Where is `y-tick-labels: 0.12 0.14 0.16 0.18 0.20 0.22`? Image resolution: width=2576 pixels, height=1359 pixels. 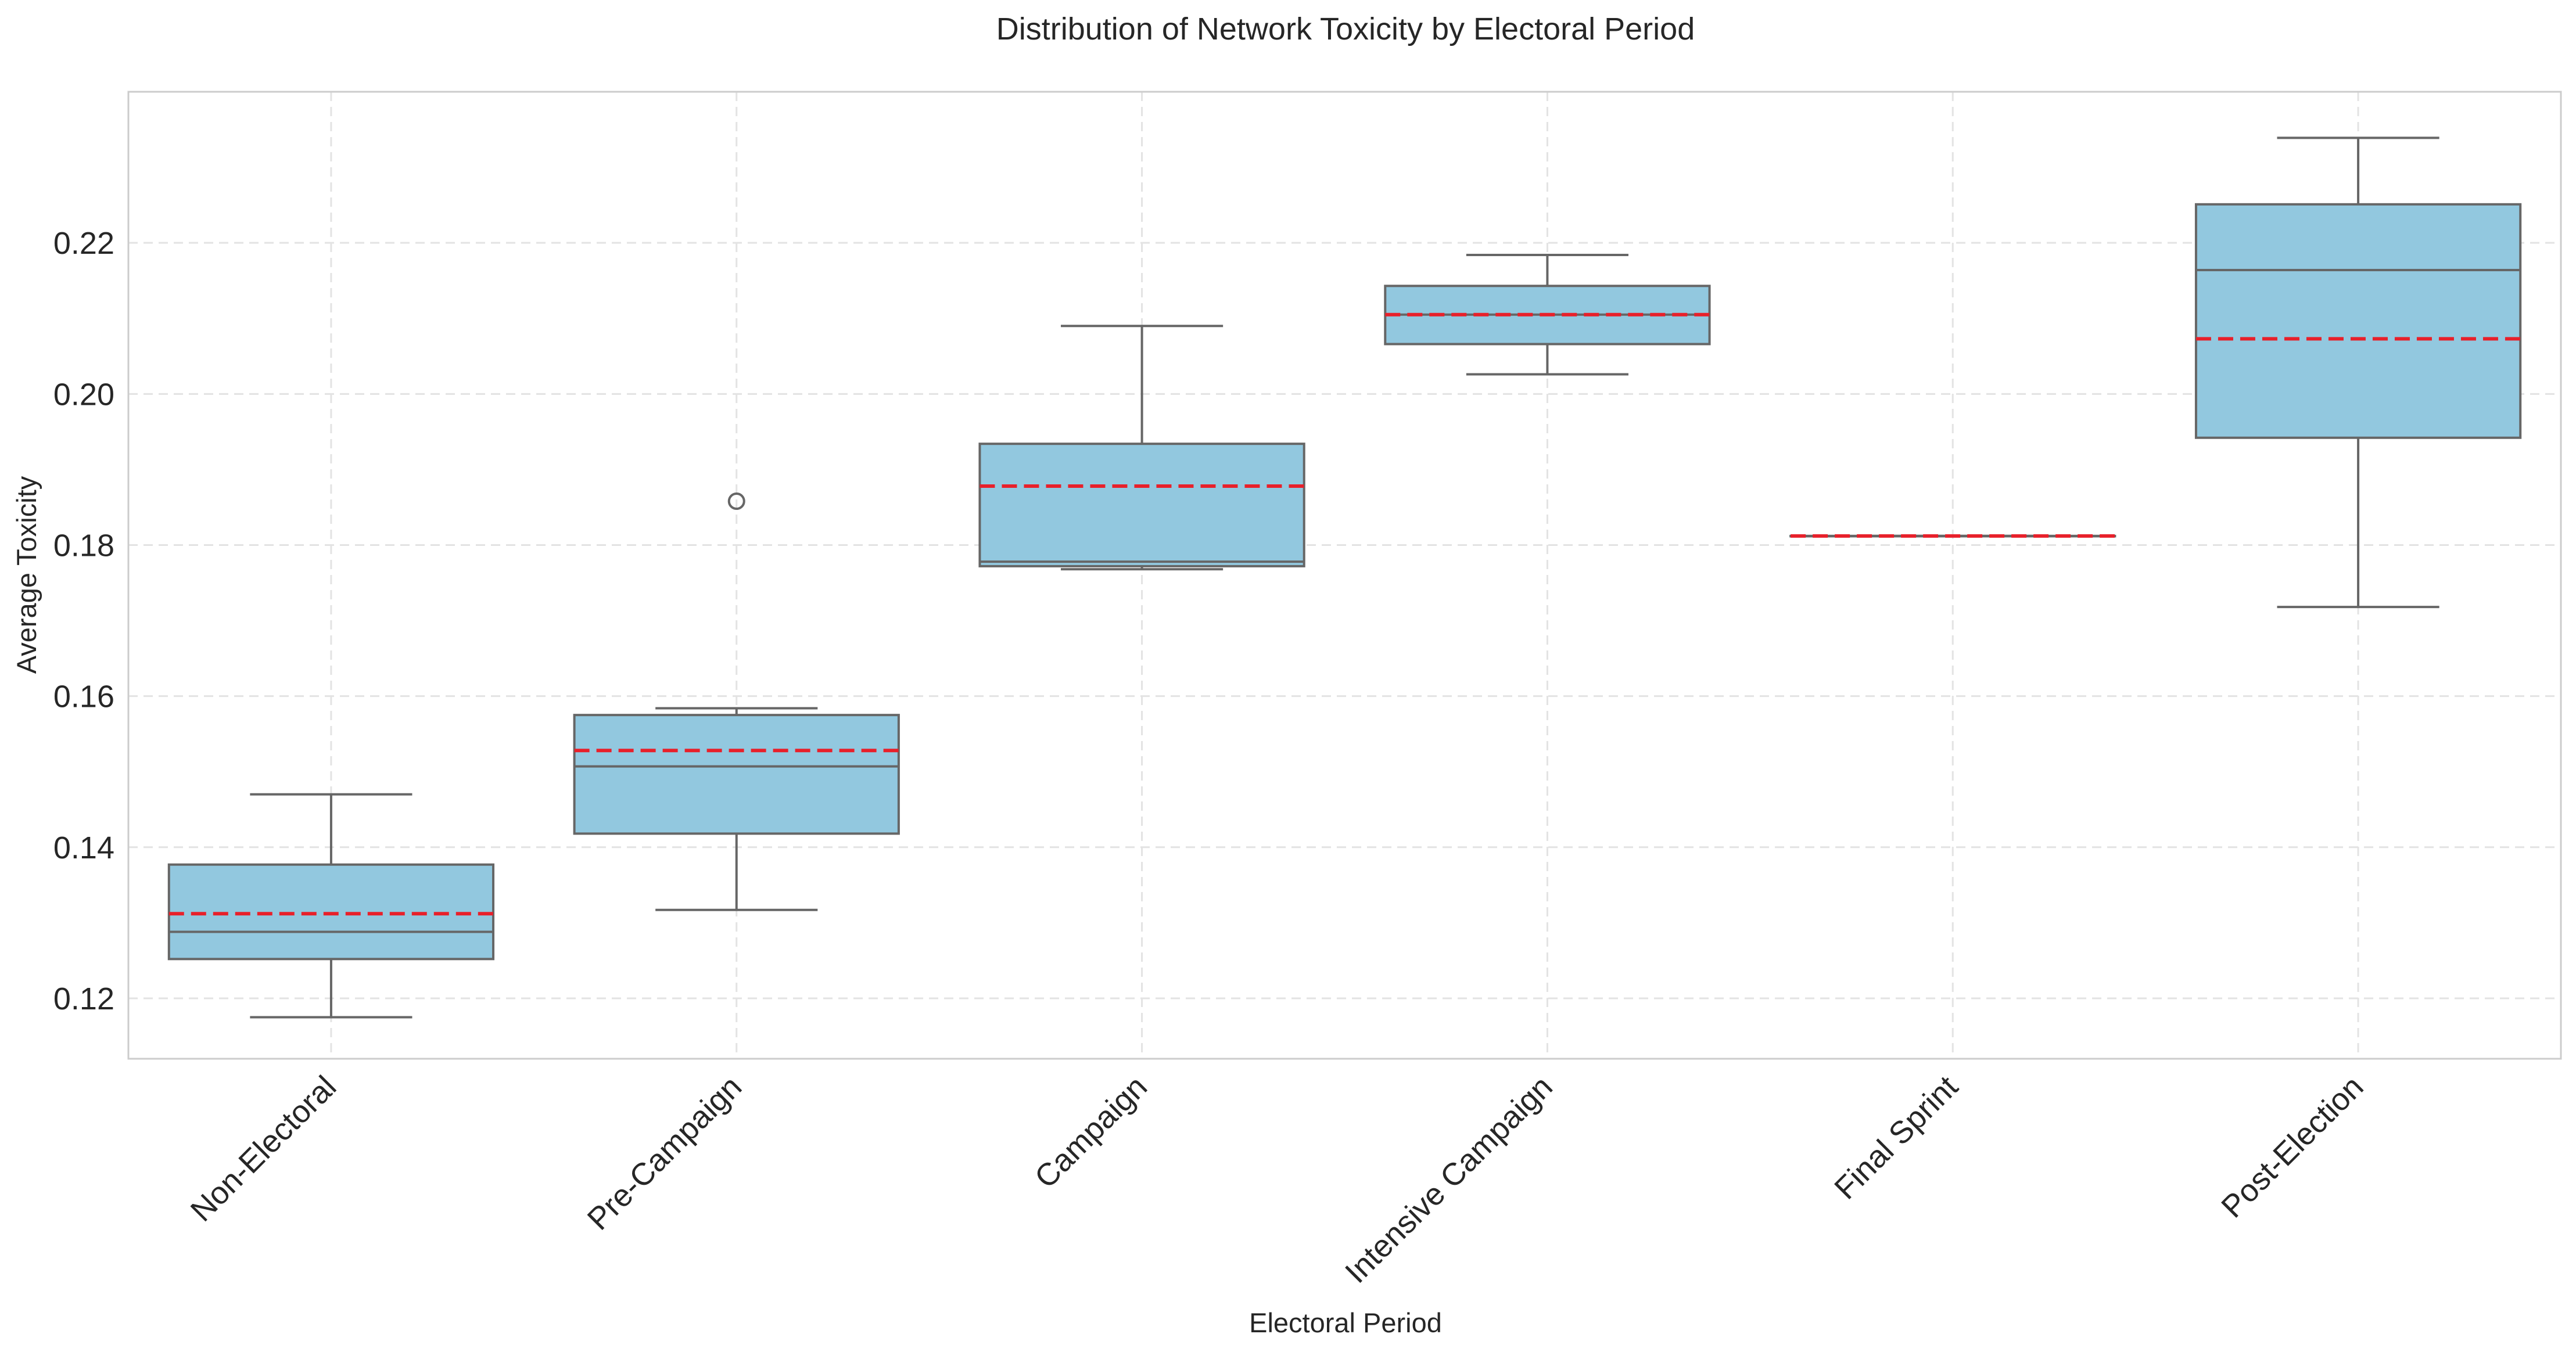
y-tick-labels: 0.12 0.14 0.16 0.18 0.20 0.22 is located at coordinates (83, 621).